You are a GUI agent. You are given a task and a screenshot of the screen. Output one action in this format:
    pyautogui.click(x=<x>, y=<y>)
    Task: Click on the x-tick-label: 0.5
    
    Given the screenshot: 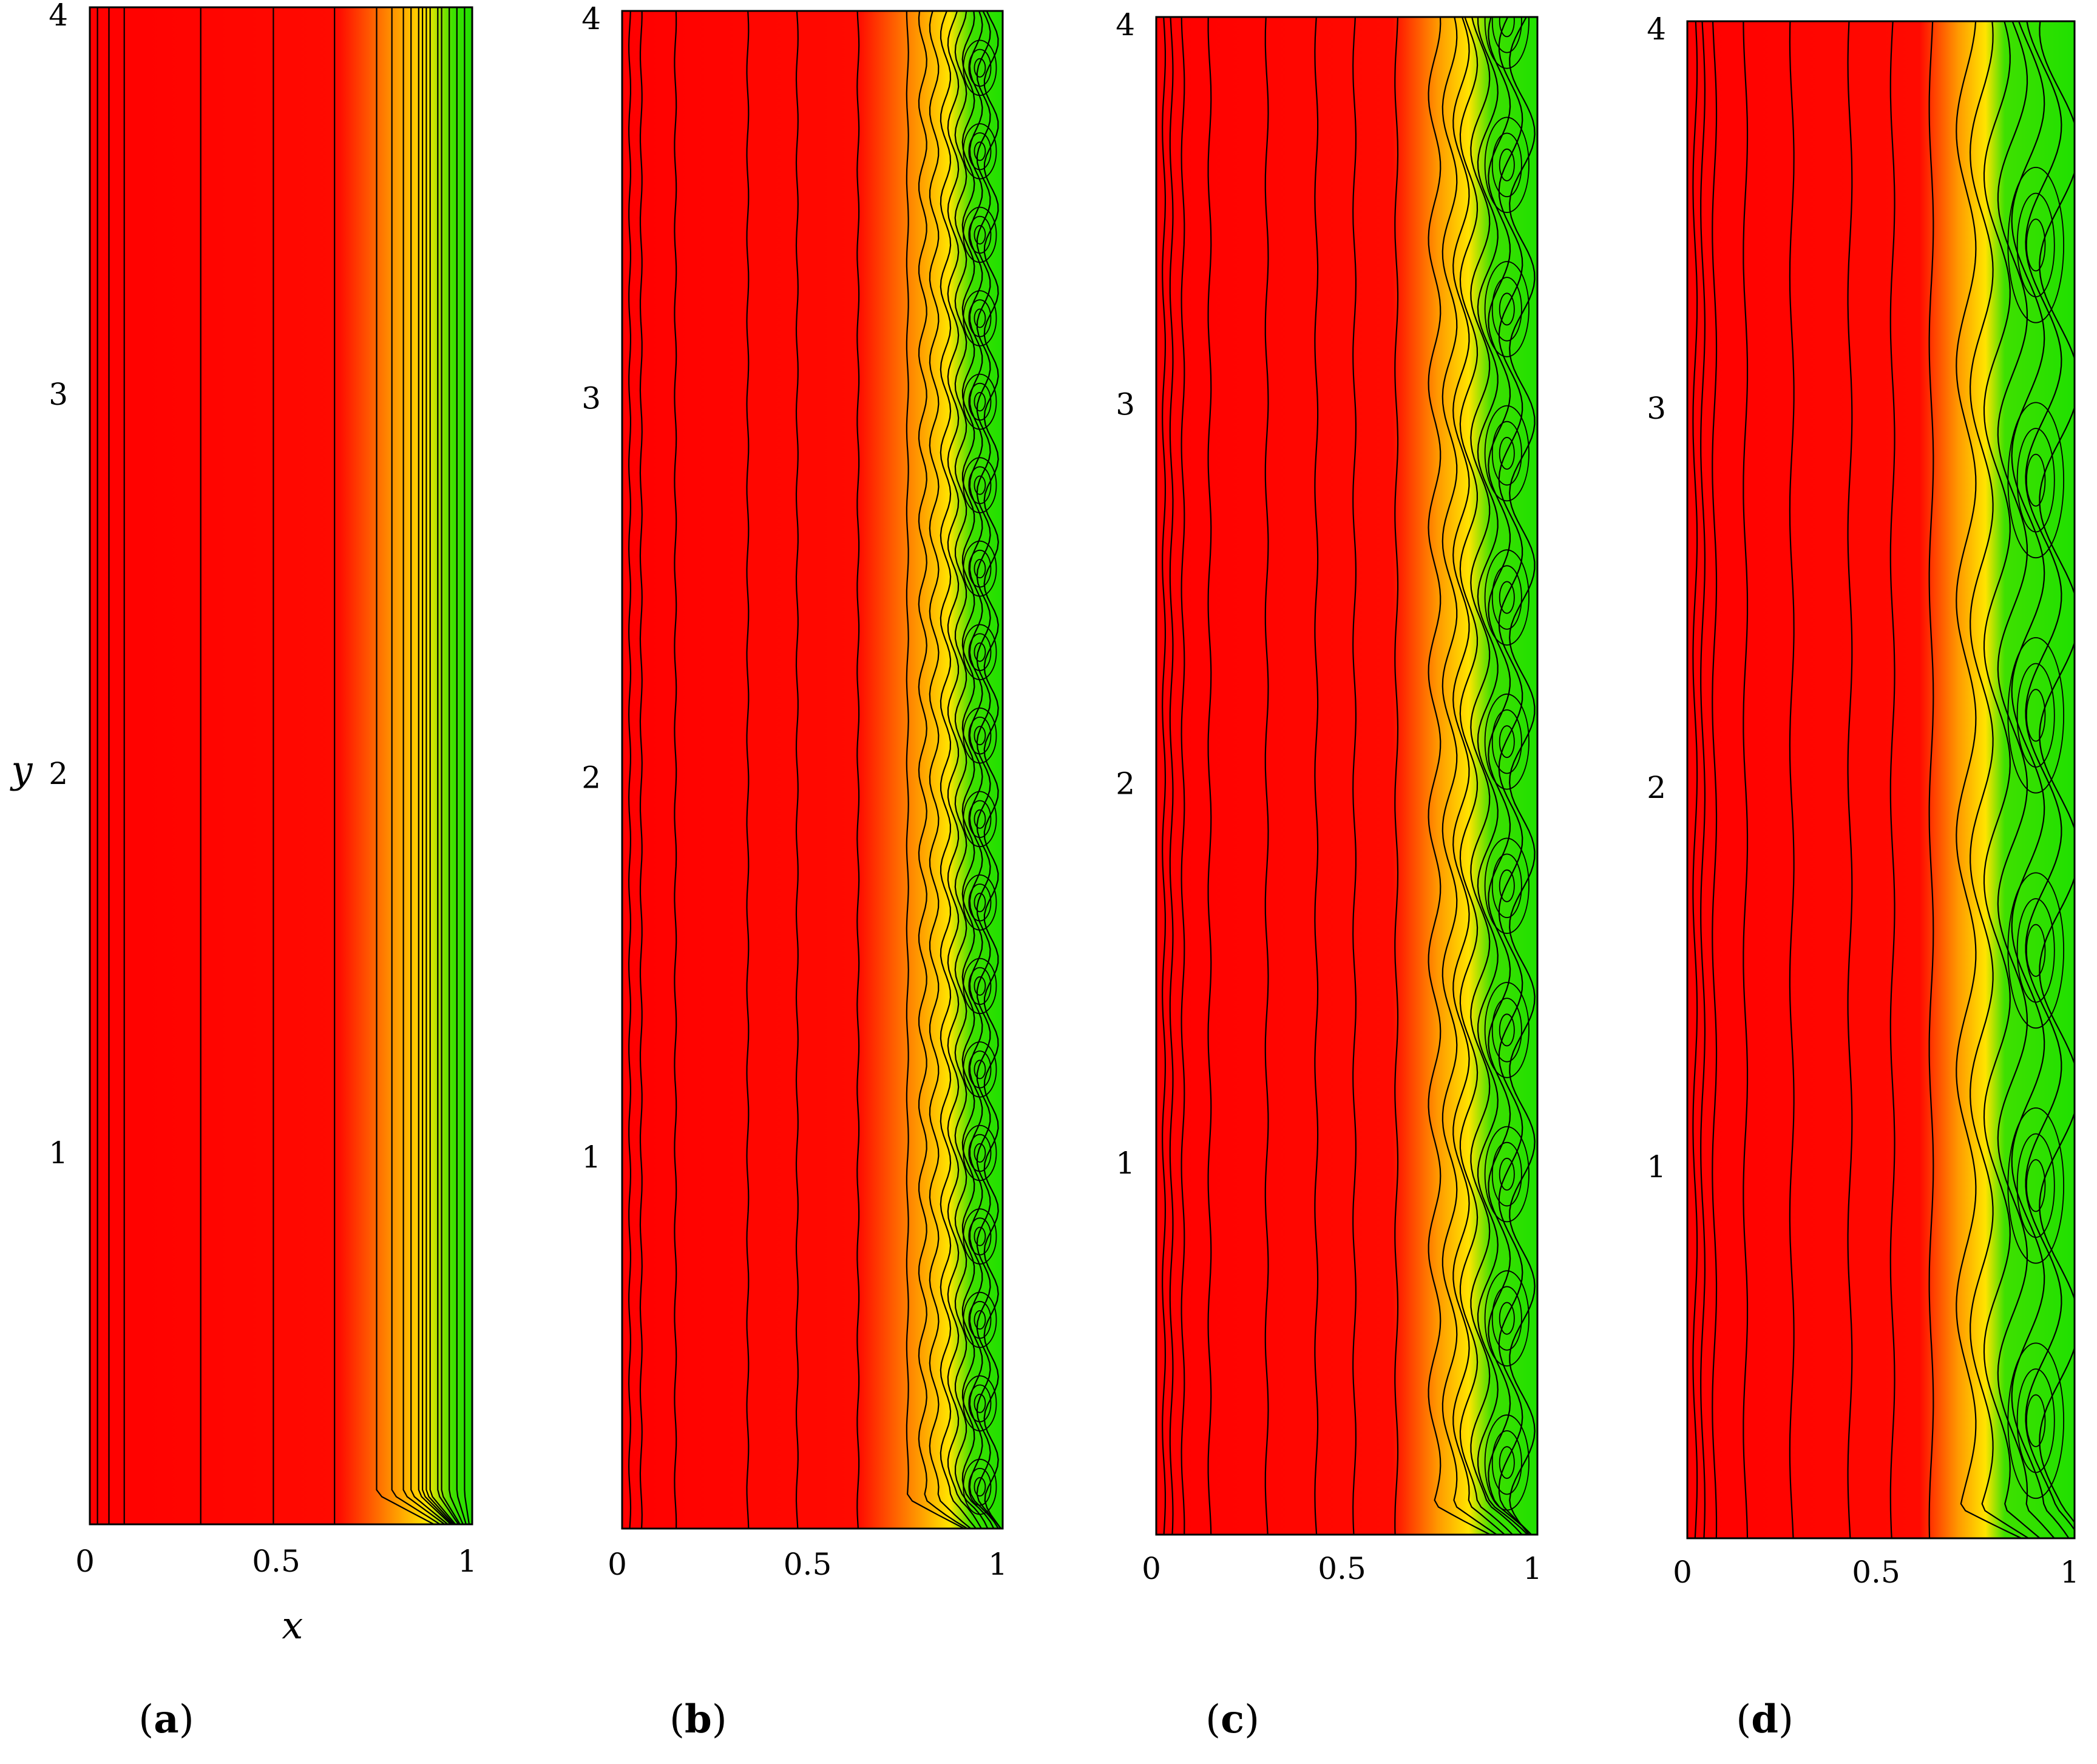 What is the action you would take?
    pyautogui.click(x=1342, y=1569)
    